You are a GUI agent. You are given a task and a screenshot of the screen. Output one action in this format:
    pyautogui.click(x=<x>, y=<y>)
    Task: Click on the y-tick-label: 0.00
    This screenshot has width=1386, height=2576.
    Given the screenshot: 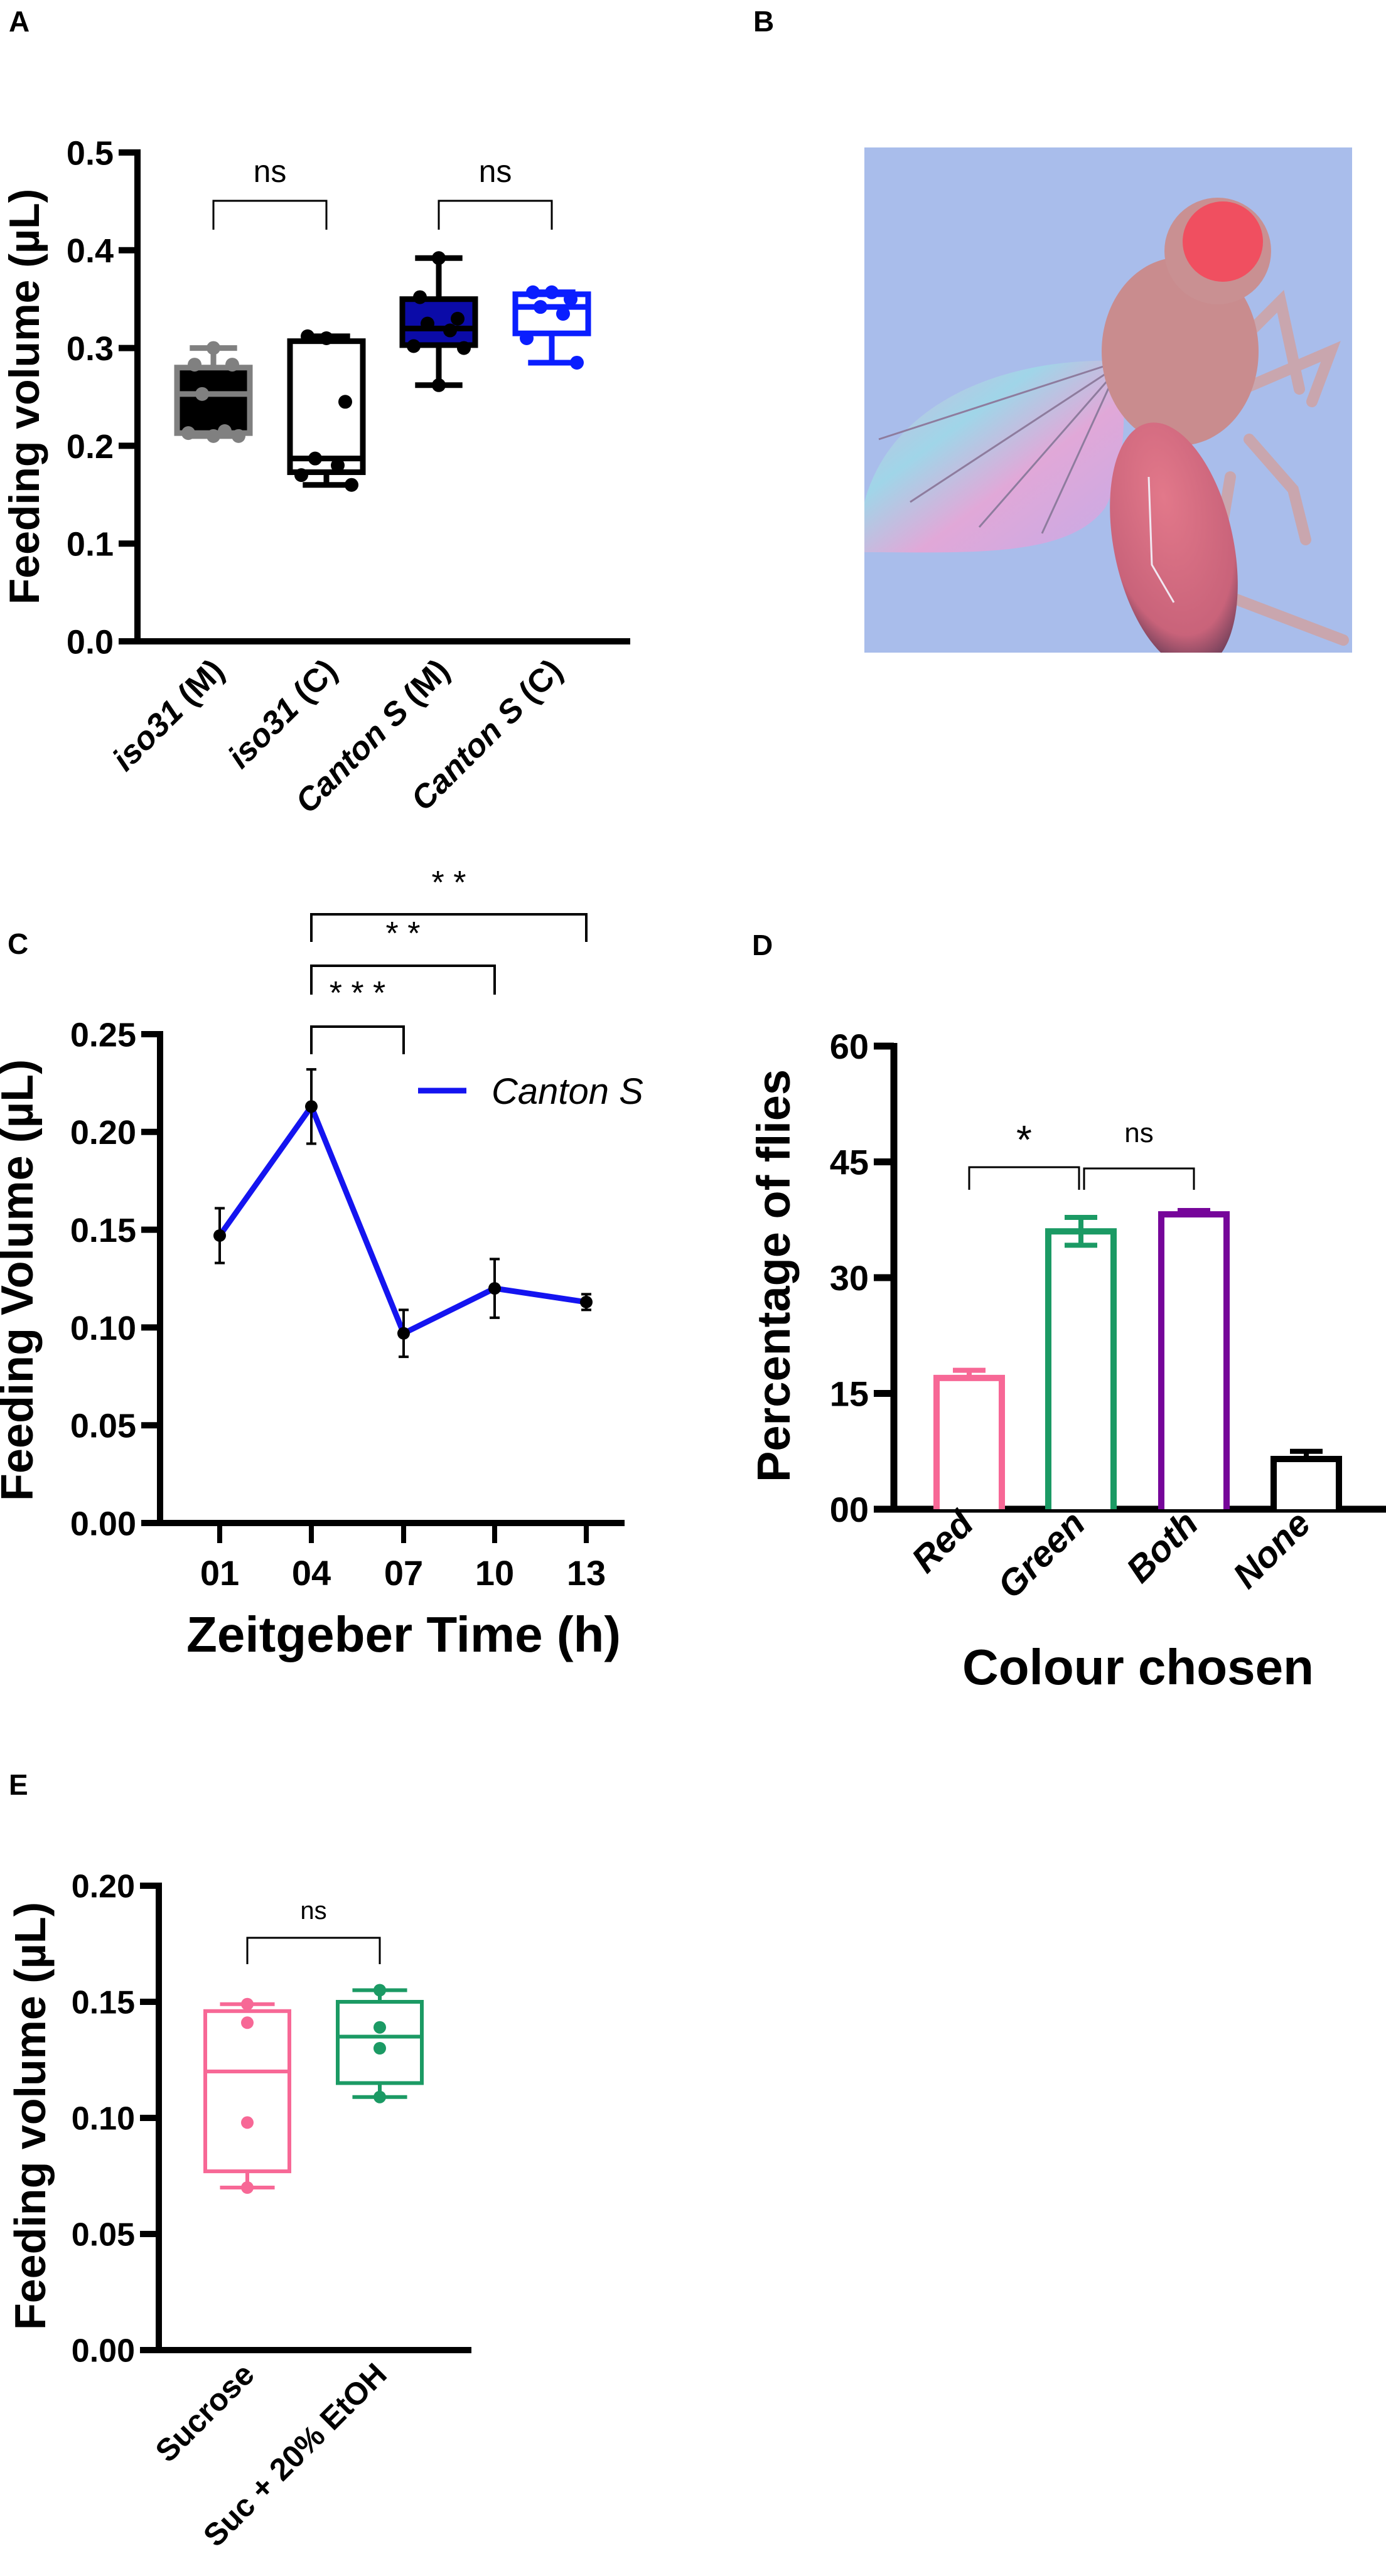 What is the action you would take?
    pyautogui.click(x=103, y=2351)
    